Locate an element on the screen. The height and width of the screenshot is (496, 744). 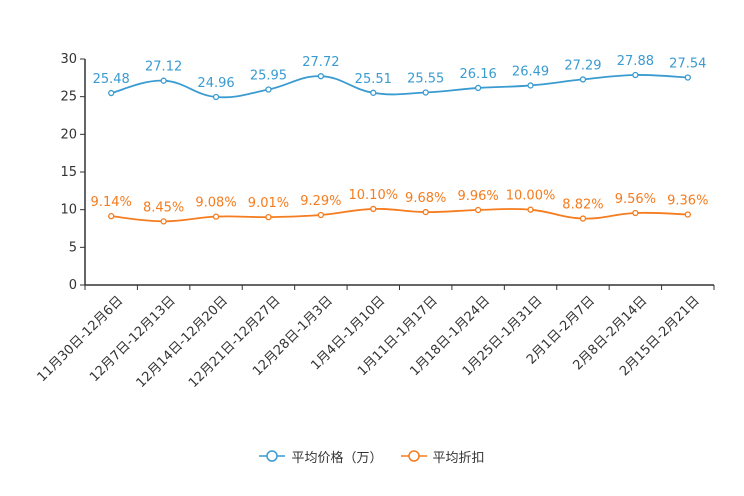
legend-item-price: 平均价格（万） is located at coordinates (321, 456).